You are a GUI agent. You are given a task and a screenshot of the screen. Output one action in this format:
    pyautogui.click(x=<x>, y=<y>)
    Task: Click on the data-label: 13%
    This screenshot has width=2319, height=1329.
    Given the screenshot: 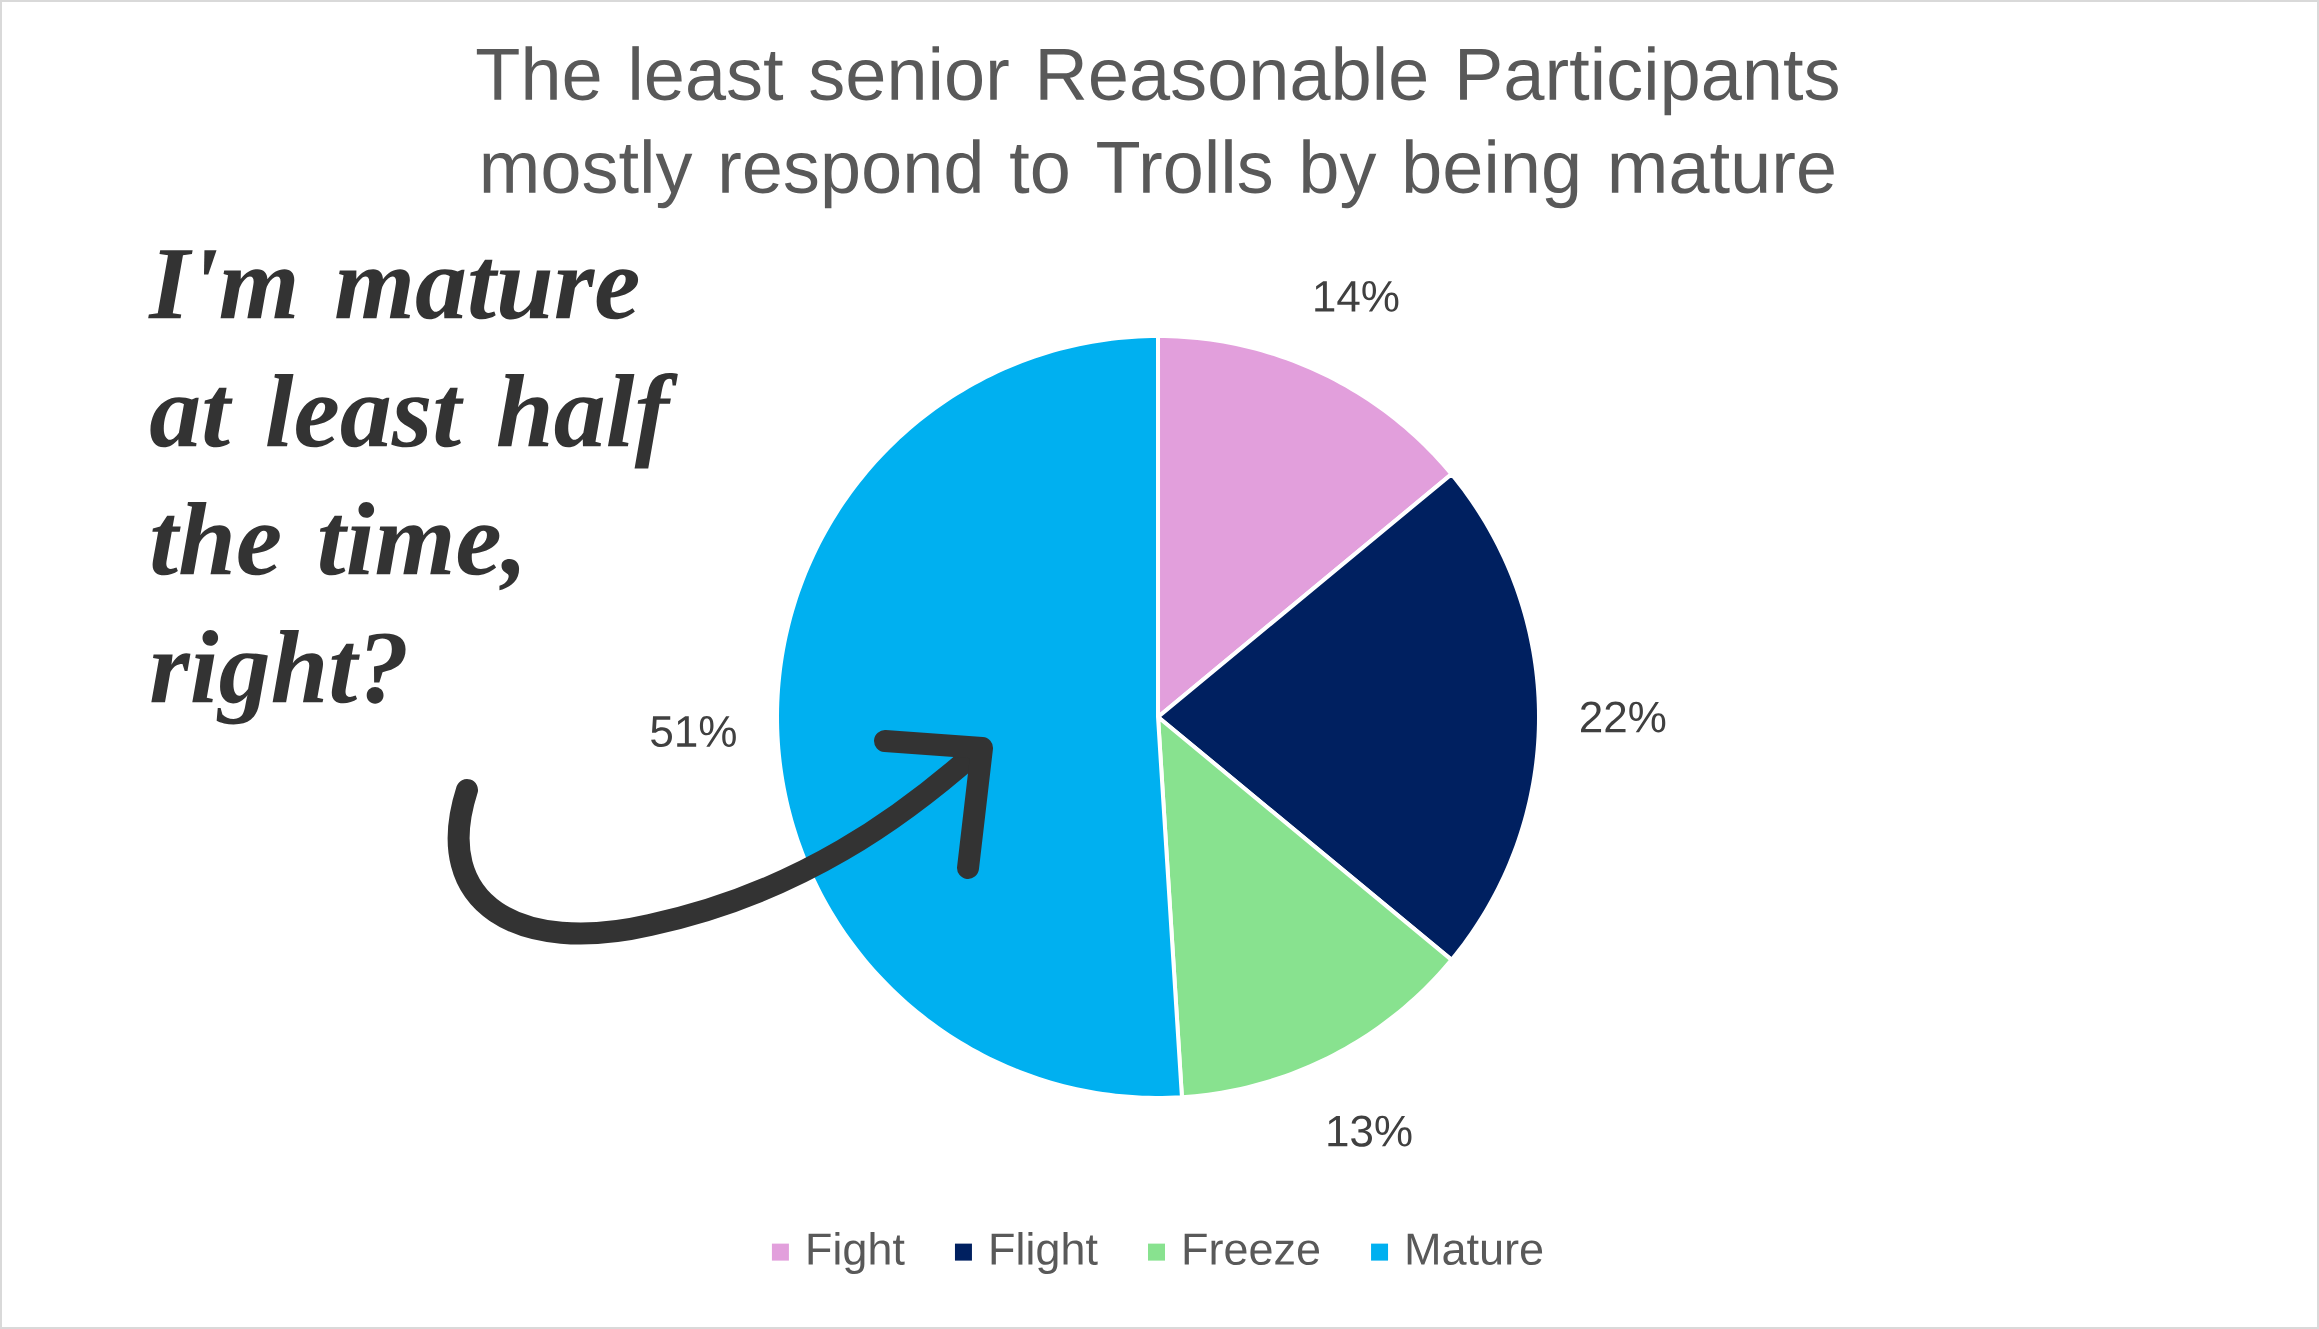 What is the action you would take?
    pyautogui.click(x=1370, y=1131)
    